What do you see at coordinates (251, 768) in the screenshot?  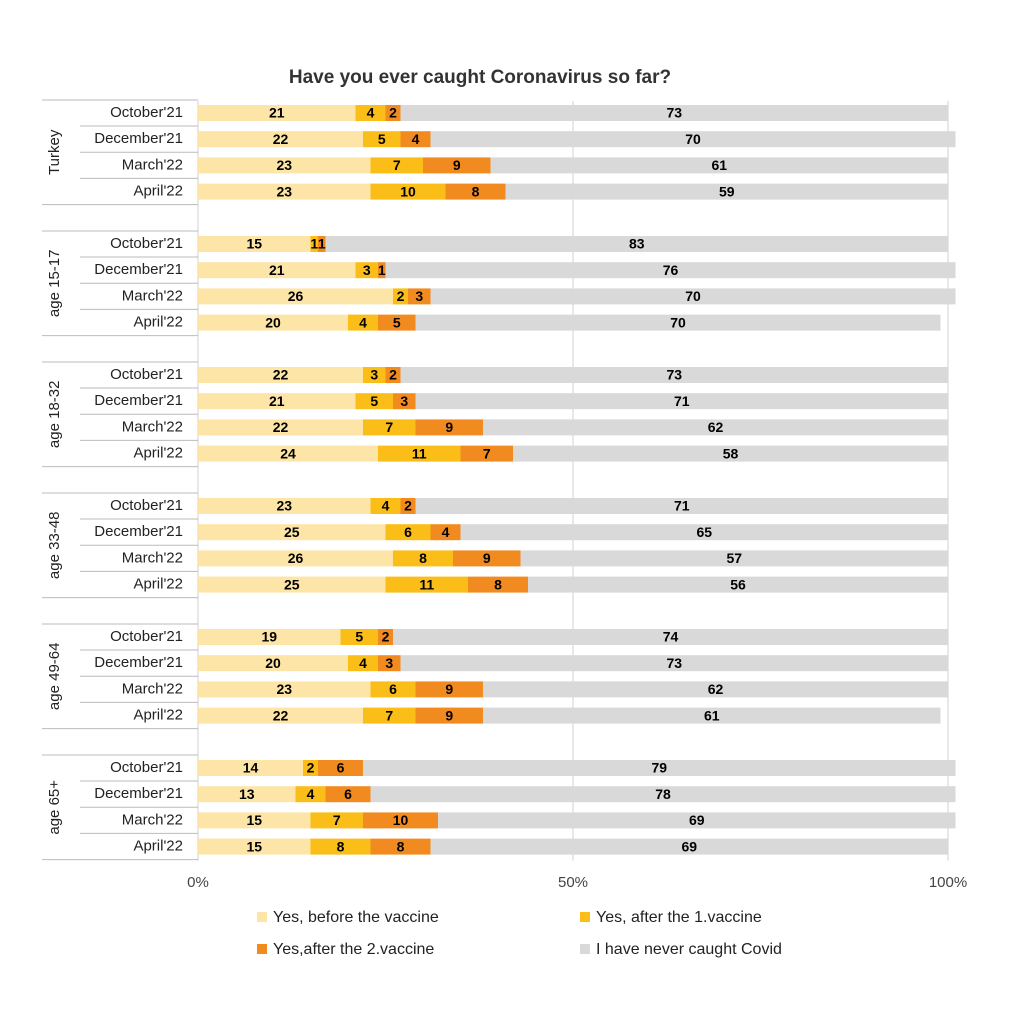 I see `data-label: 14` at bounding box center [251, 768].